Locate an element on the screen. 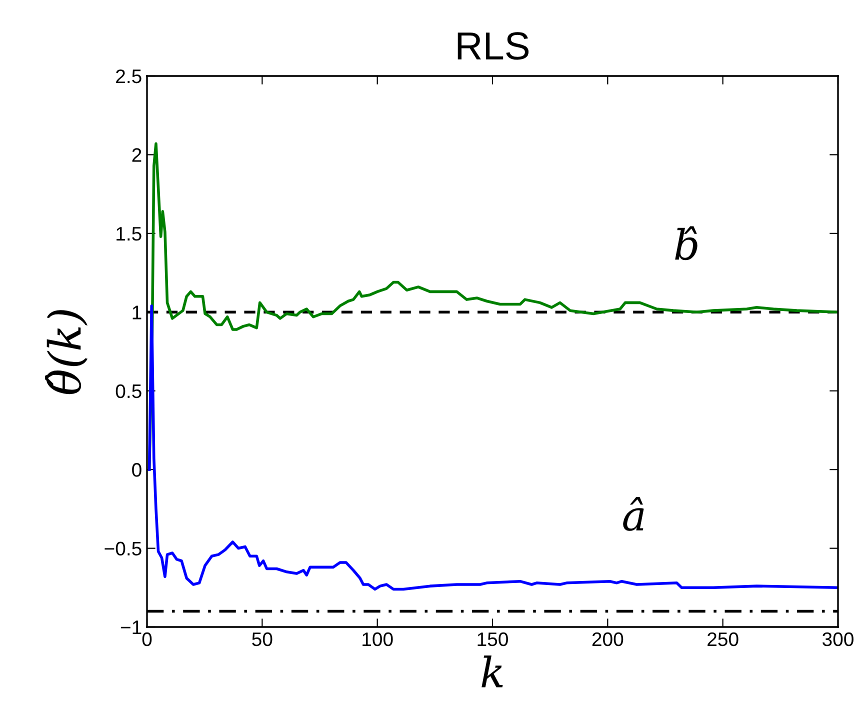 This screenshot has width=863, height=721. y-tick-label: −0.5 is located at coordinates (123, 549).